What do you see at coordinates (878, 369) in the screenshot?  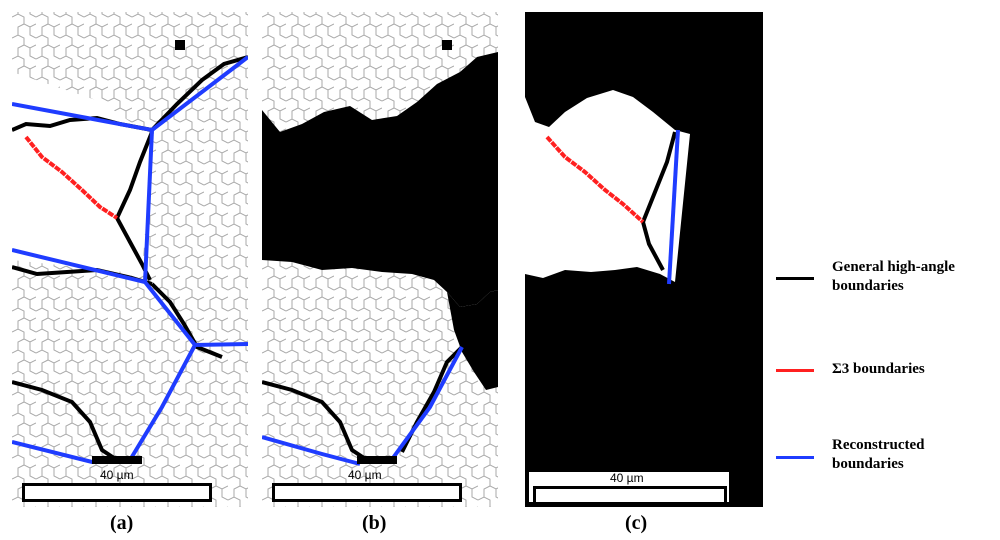 I see `legend-label-sigma3: Σ3 boundaries` at bounding box center [878, 369].